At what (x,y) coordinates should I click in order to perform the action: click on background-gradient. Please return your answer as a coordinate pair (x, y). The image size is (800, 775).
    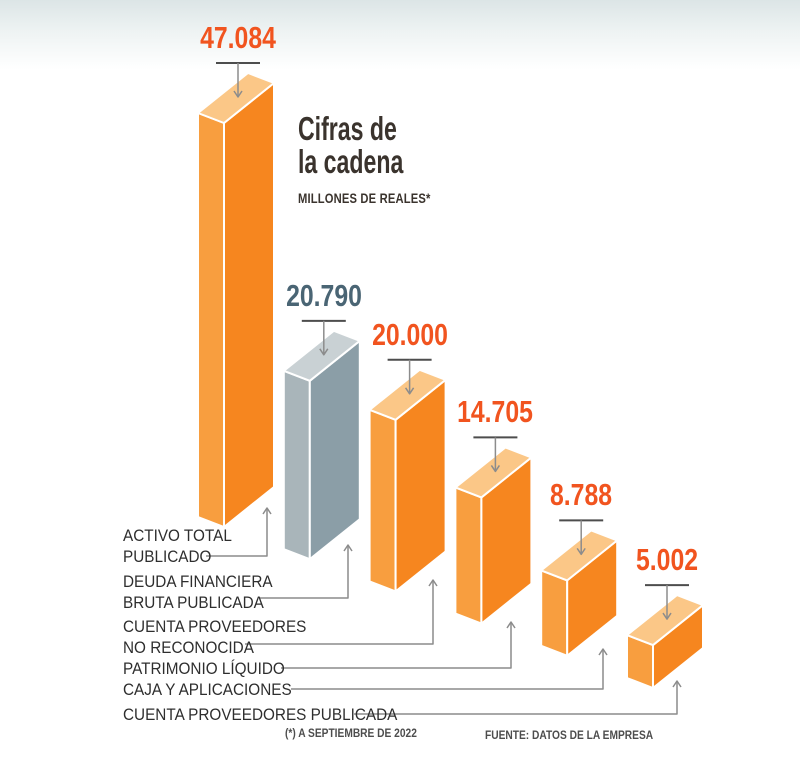
    Looking at the image, I should click on (400, 35).